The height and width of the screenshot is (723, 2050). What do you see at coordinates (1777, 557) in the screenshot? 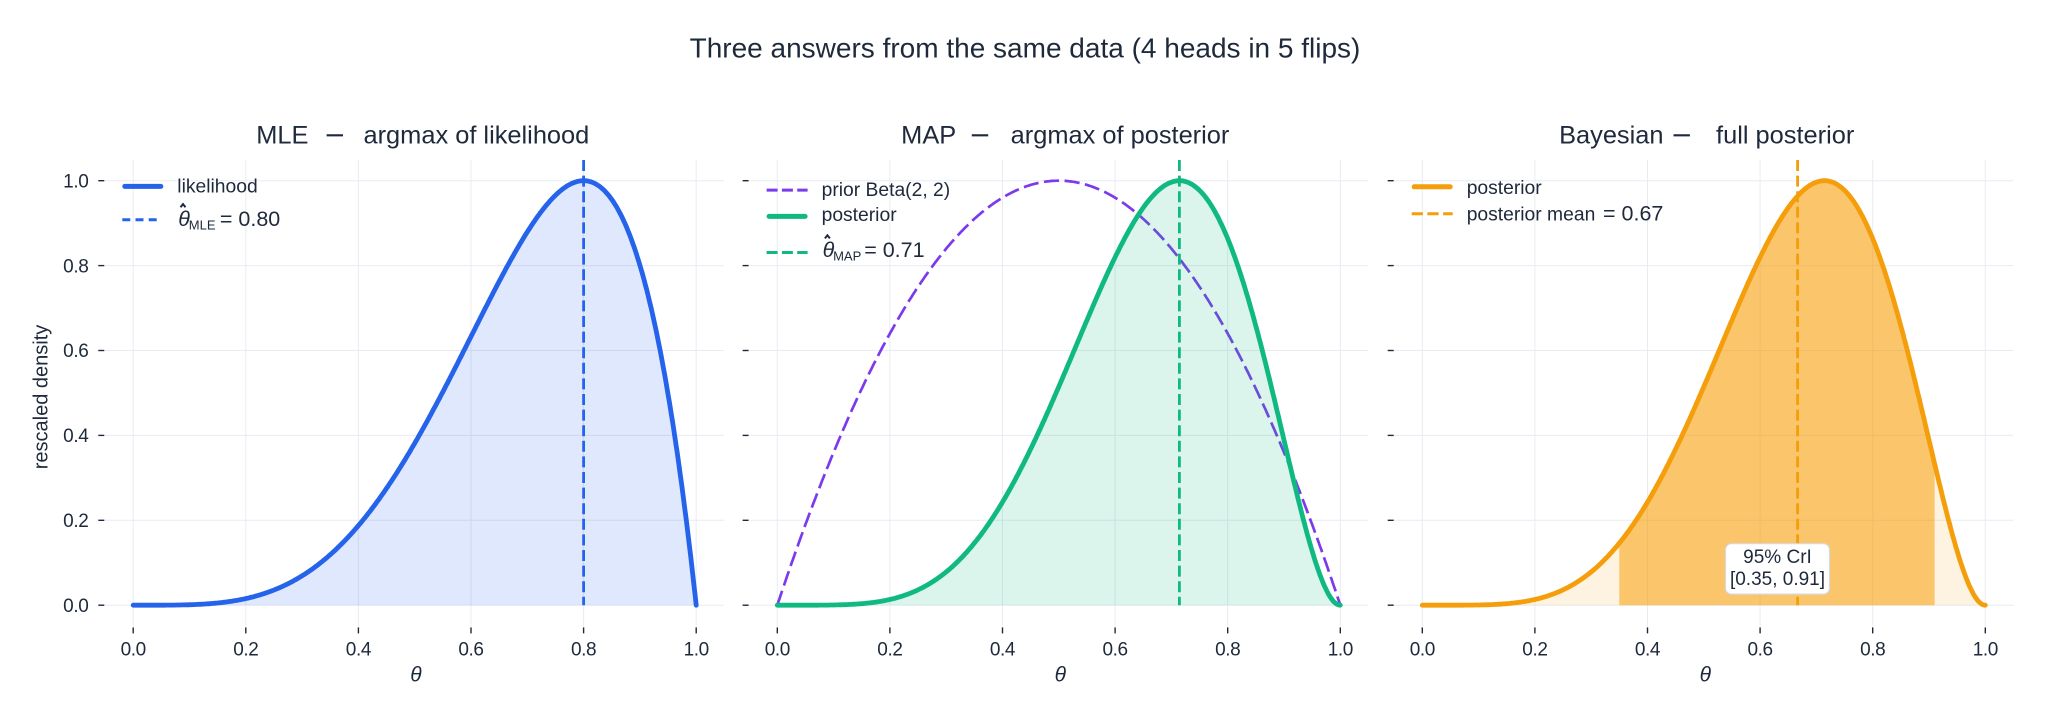
I see `svg-text: 95% CrI` at bounding box center [1777, 557].